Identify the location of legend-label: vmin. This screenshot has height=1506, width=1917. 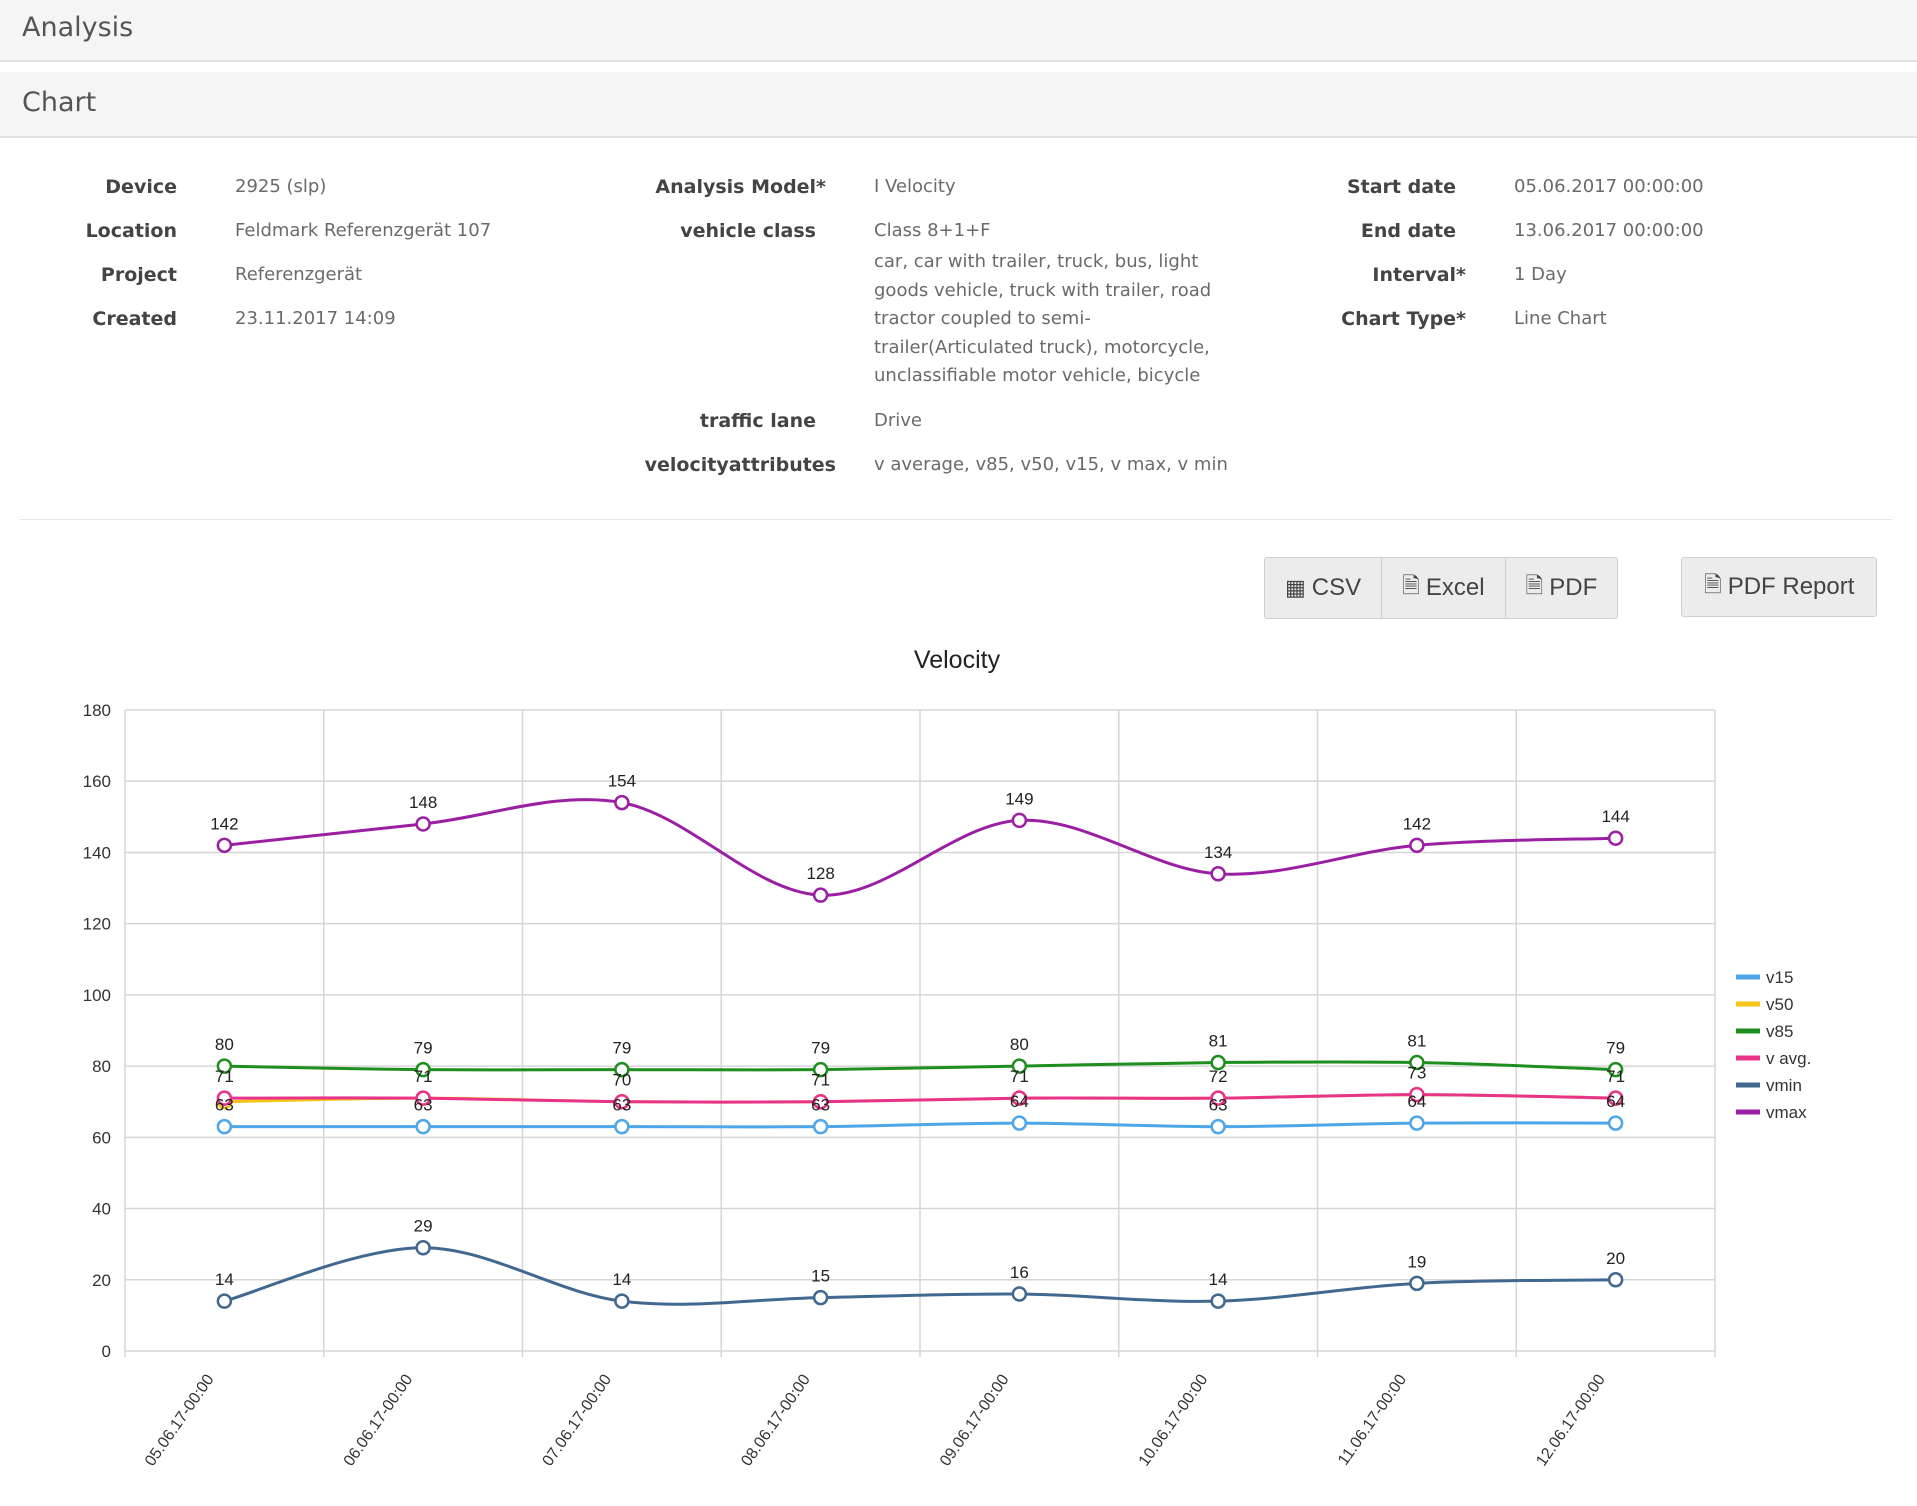
(1784, 1085).